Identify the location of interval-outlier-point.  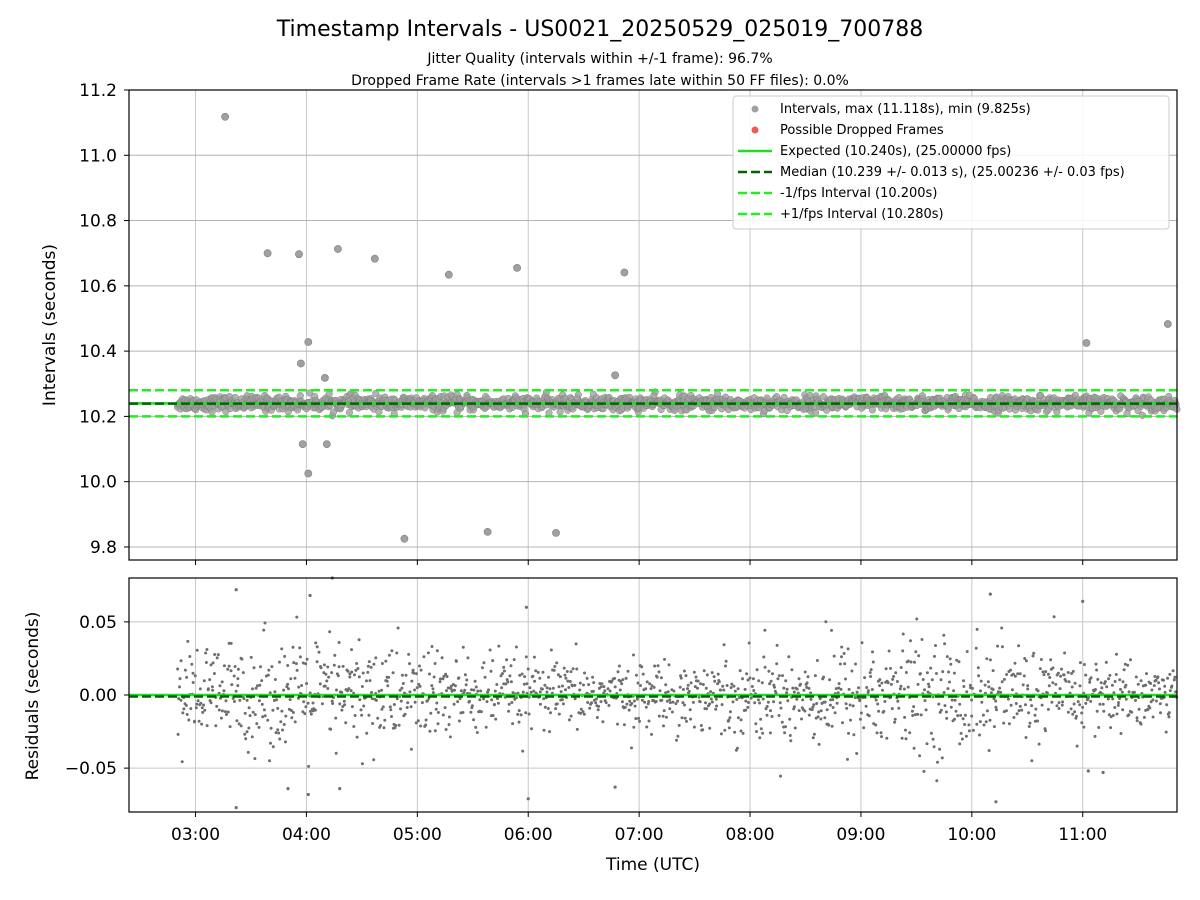
(517, 267).